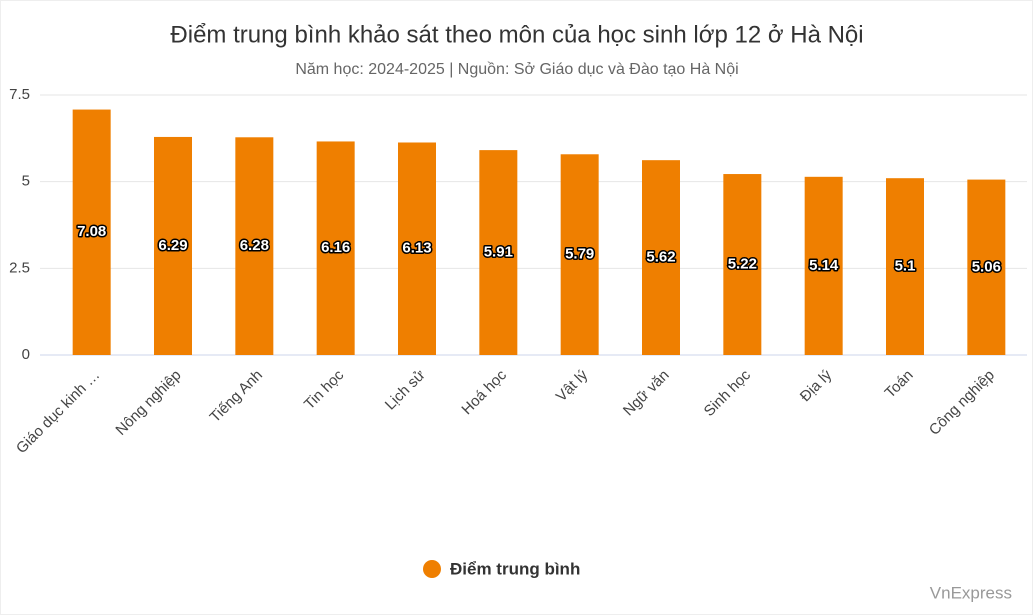 The image size is (1033, 615). I want to click on data-label: 5.79, so click(579, 254).